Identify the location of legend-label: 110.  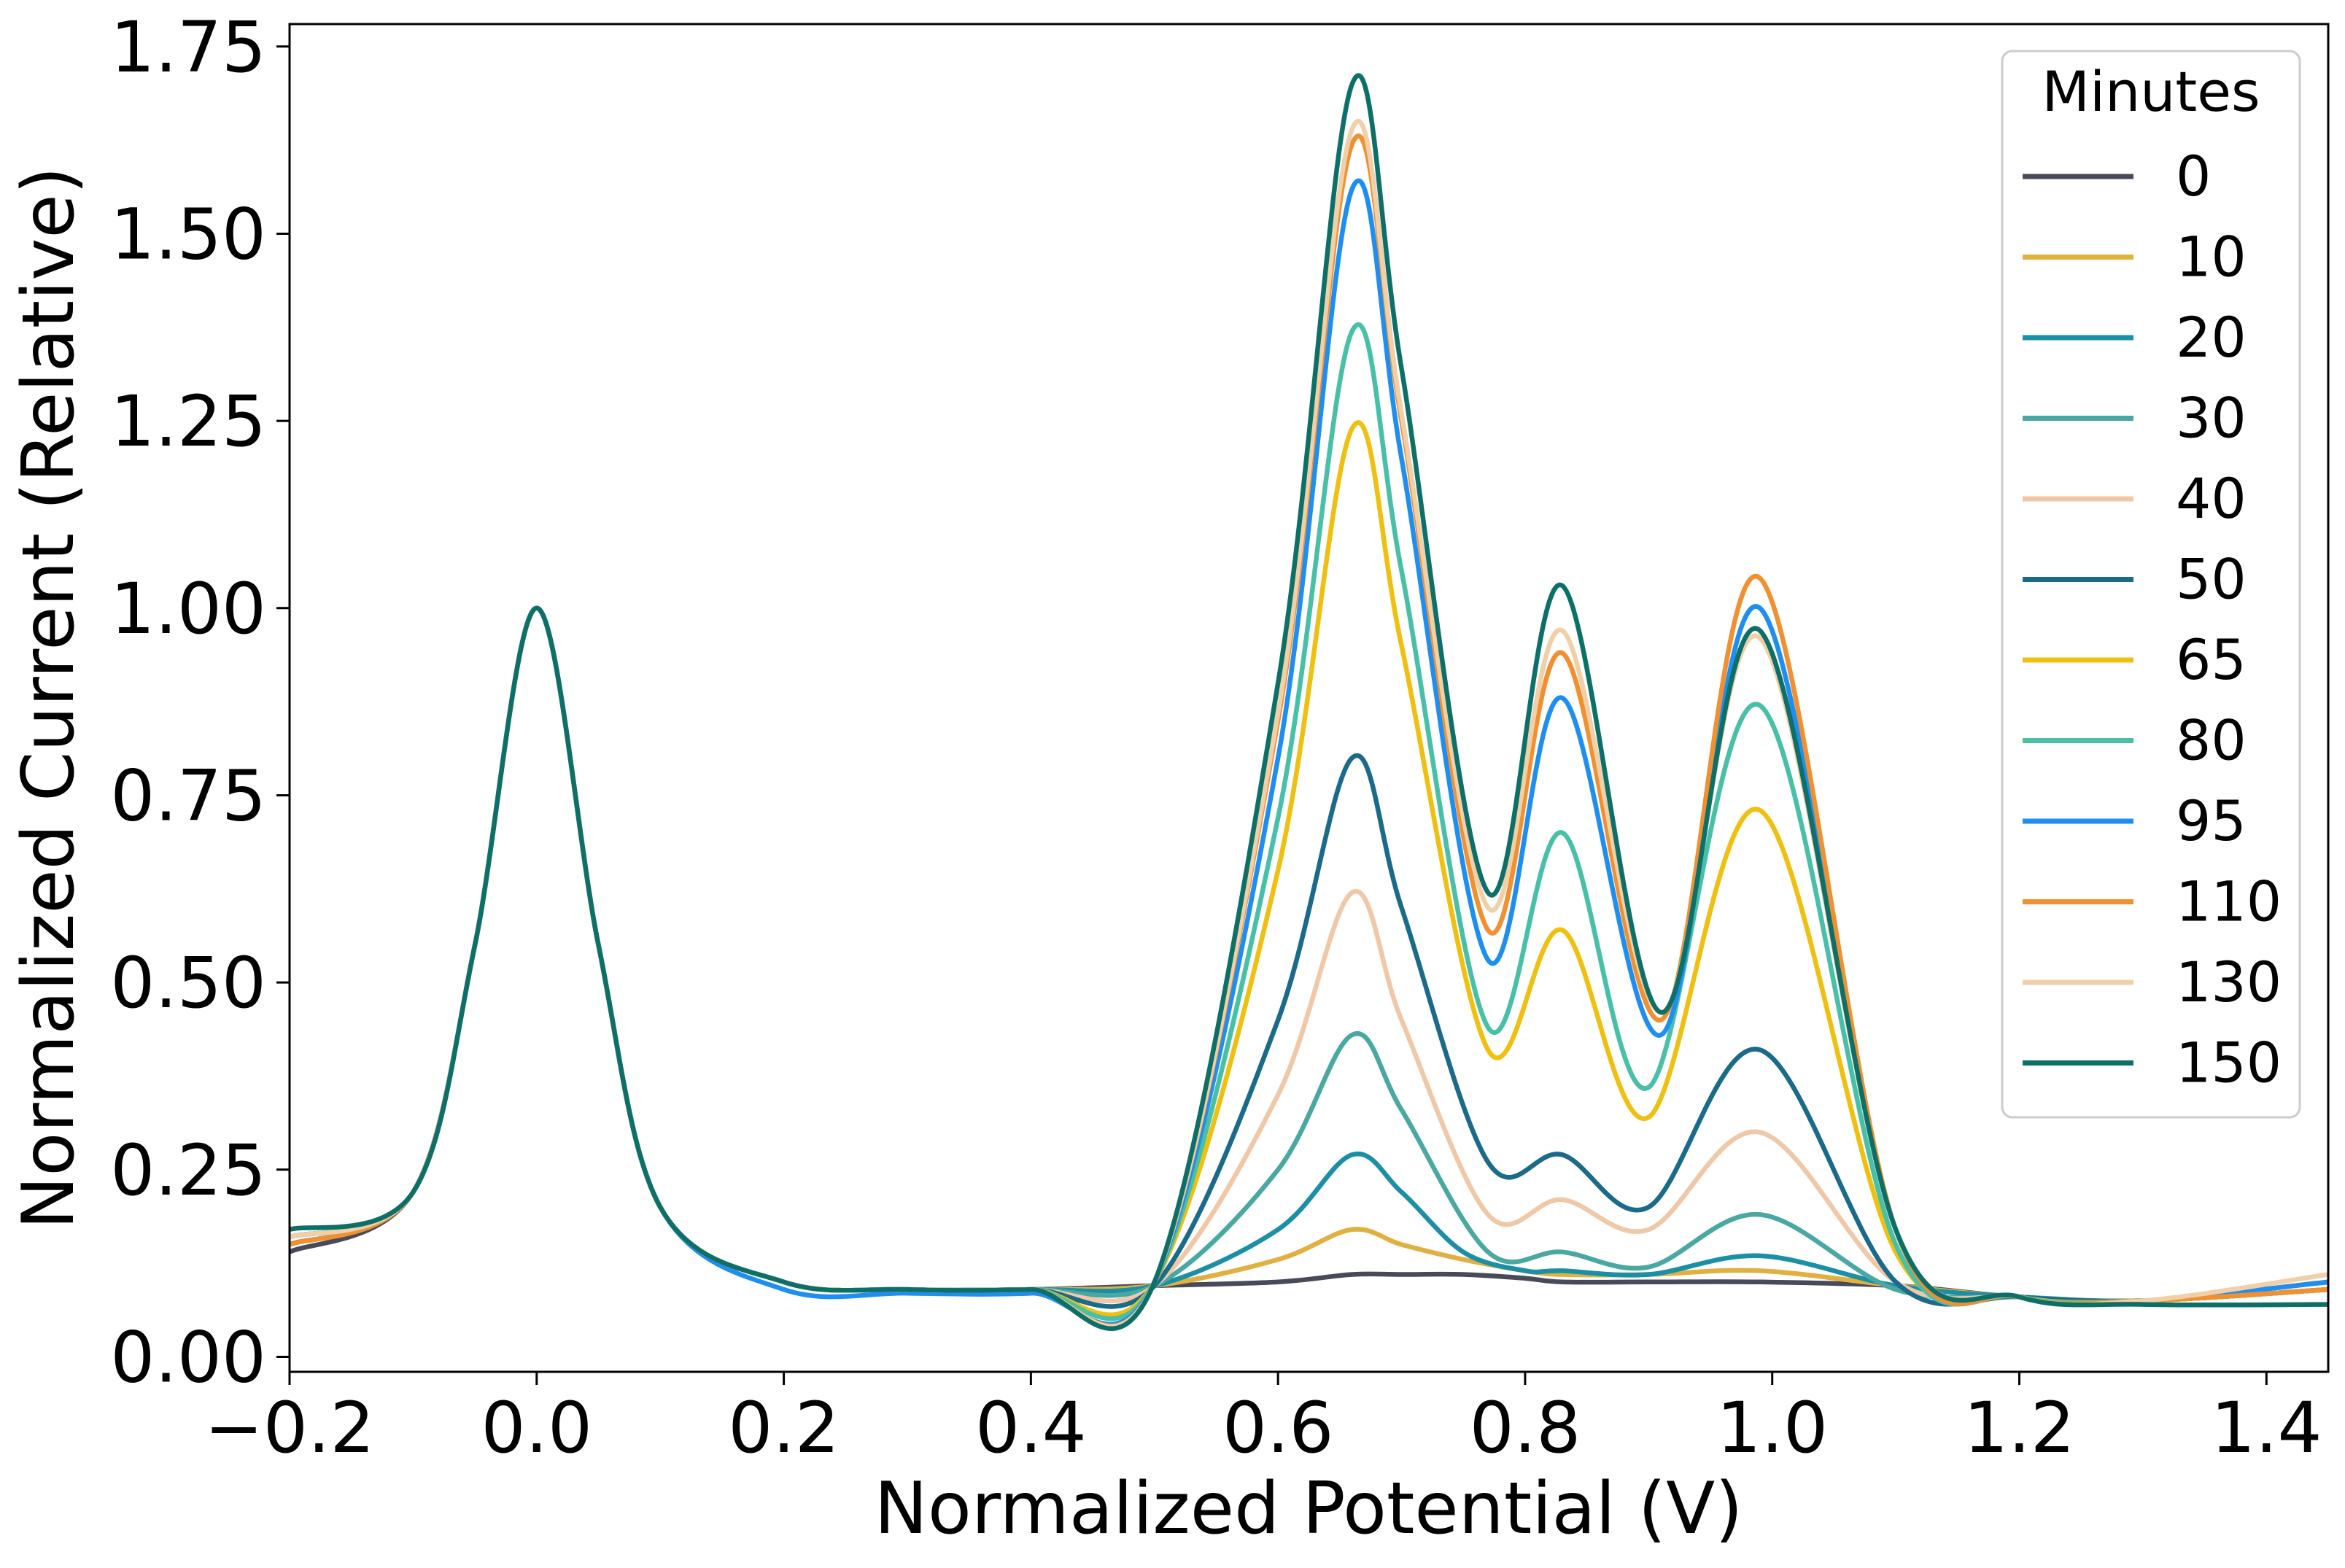
(2229, 901).